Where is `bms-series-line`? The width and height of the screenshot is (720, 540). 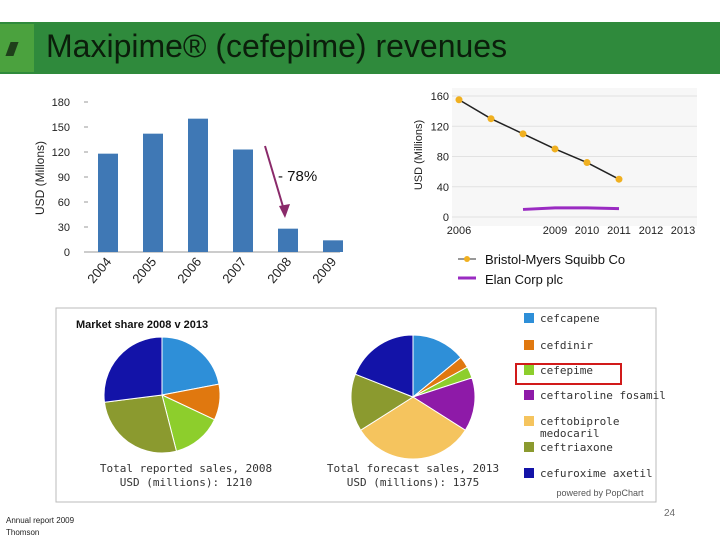
bms-series-line is located at coordinates (539, 139).